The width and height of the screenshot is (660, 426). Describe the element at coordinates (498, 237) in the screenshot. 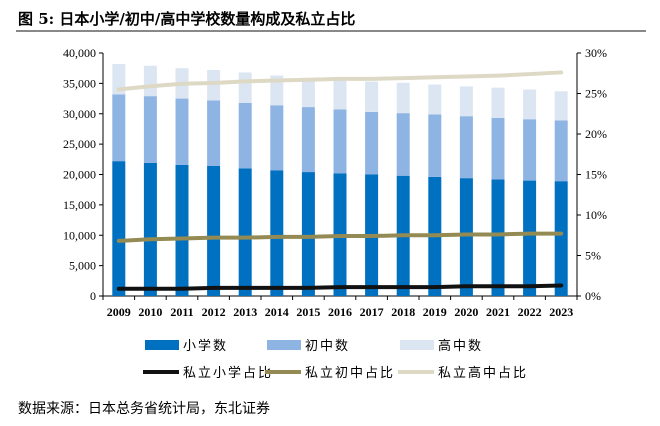

I see `bar-1-2021` at that location.